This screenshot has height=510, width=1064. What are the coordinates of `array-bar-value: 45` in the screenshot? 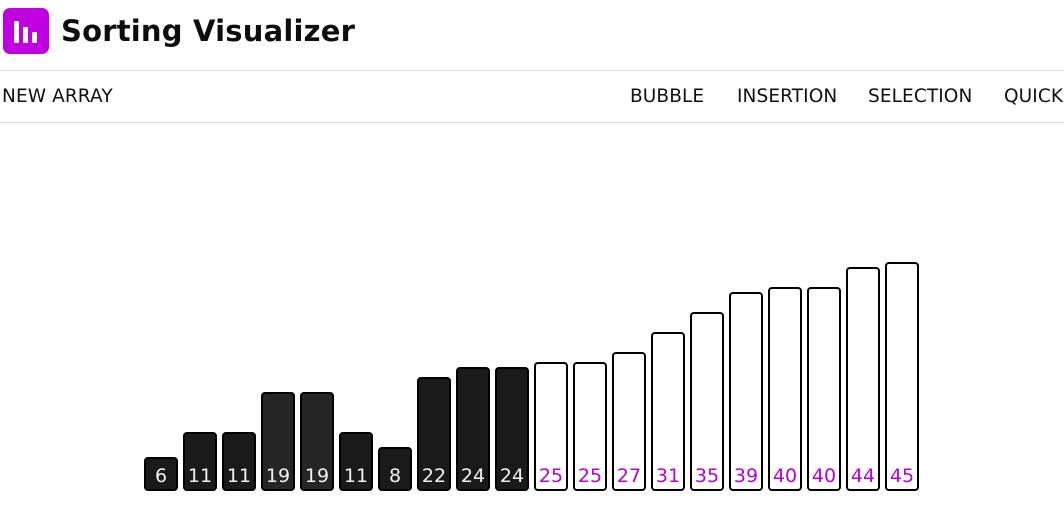 It's located at (902, 476).